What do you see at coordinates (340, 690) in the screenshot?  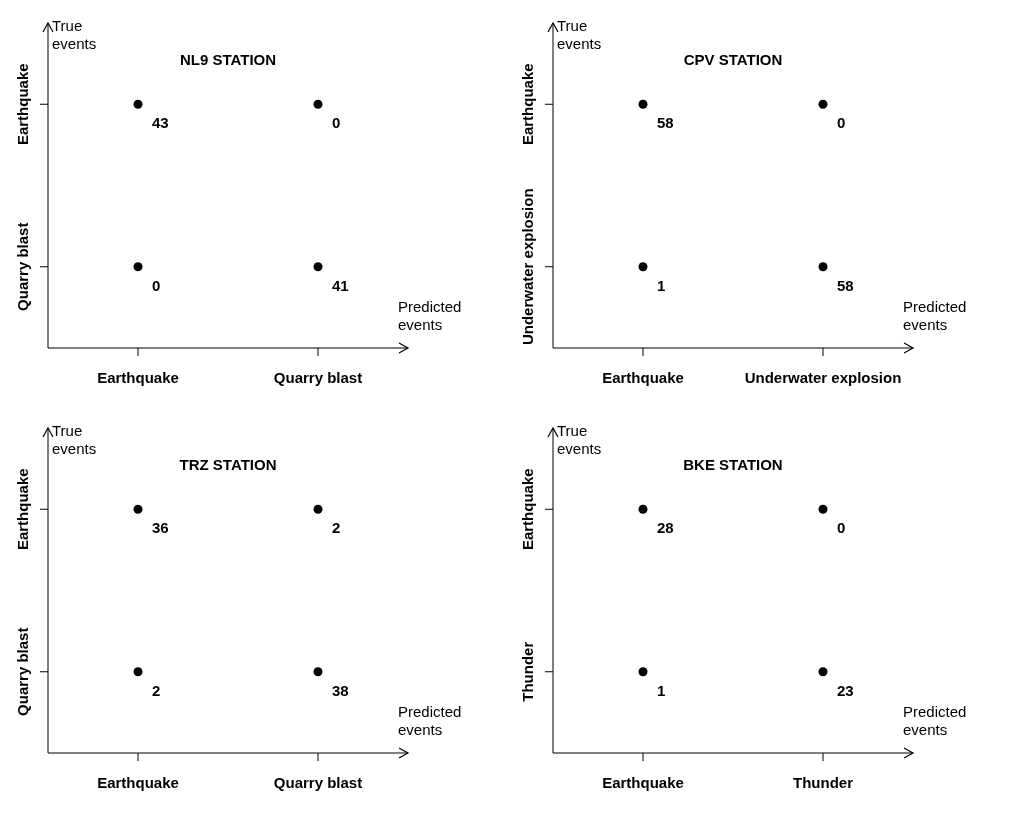 I see `data-label: 38` at bounding box center [340, 690].